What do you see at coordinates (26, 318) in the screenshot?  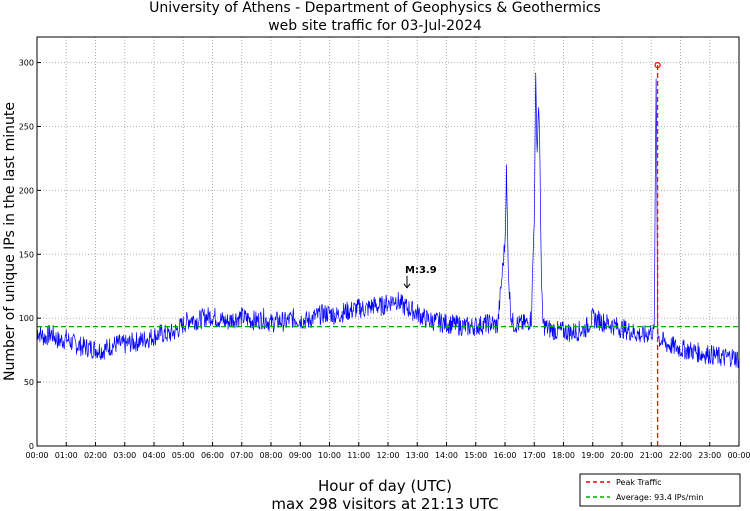 I see `y-tick-label: 100` at bounding box center [26, 318].